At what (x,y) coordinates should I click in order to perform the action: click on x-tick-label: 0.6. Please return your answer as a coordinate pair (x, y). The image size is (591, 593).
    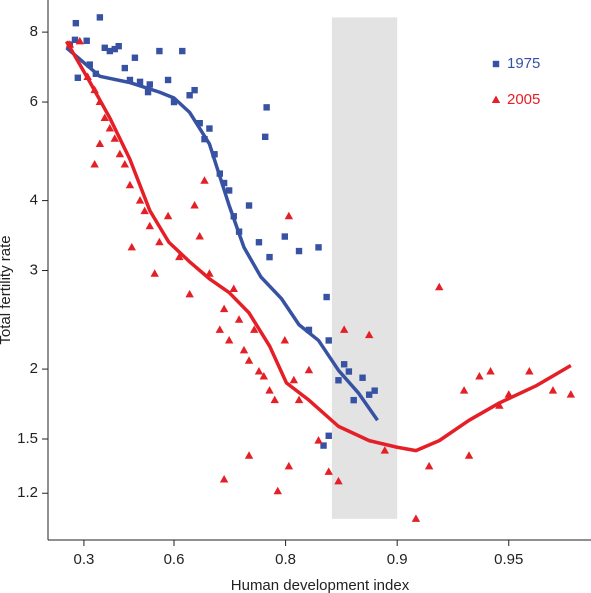
    Looking at the image, I should click on (174, 559).